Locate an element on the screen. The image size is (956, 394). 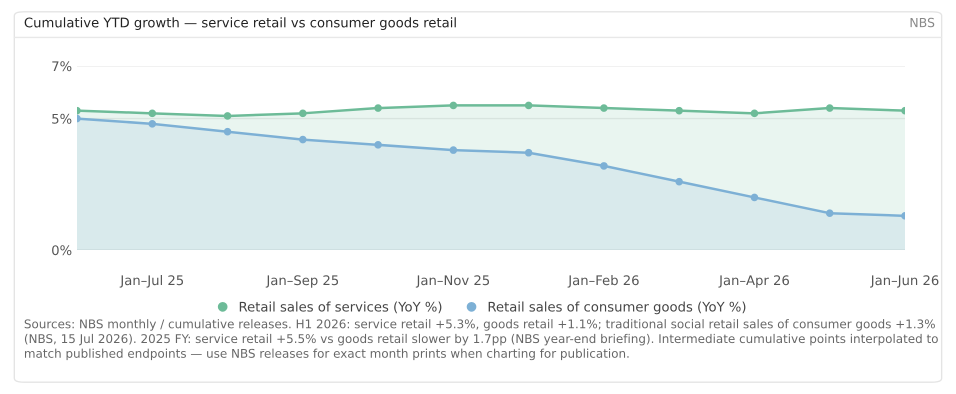
x-tick-label: Jan–Sep 25 is located at coordinates (302, 281).